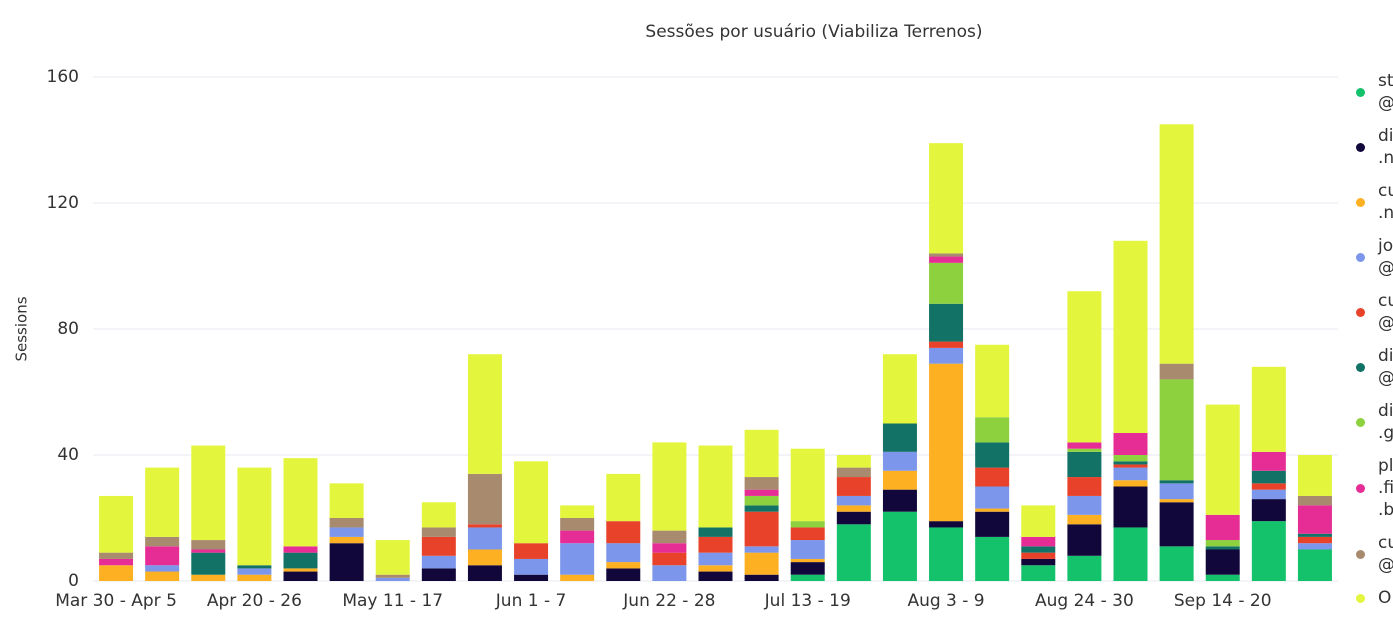 The width and height of the screenshot is (1393, 635). Describe the element at coordinates (1374, 488) in the screenshot. I see `legend-item: pl .fi .b` at that location.